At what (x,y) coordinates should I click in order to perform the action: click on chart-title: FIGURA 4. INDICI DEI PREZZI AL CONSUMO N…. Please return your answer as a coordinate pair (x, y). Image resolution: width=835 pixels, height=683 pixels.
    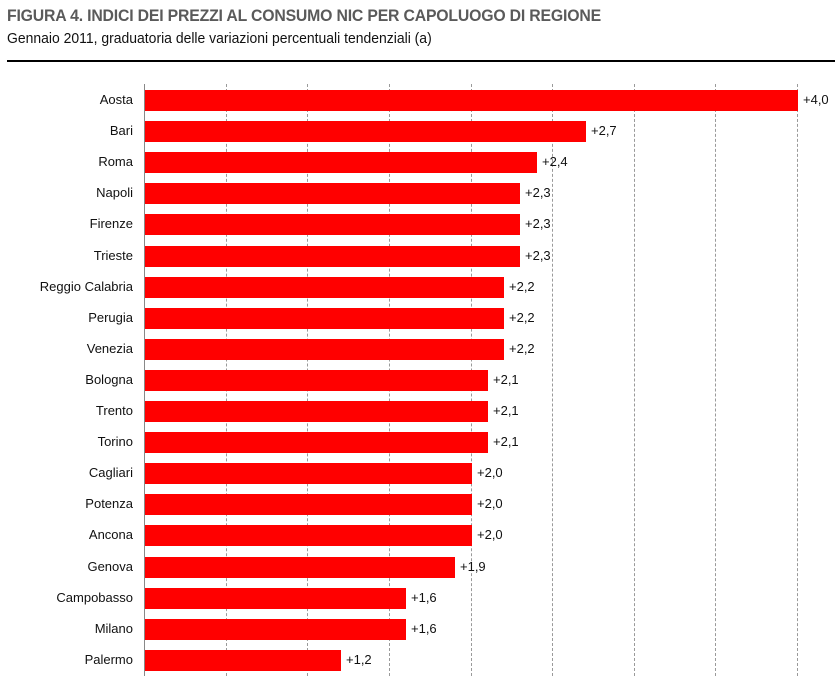
    Looking at the image, I should click on (304, 15).